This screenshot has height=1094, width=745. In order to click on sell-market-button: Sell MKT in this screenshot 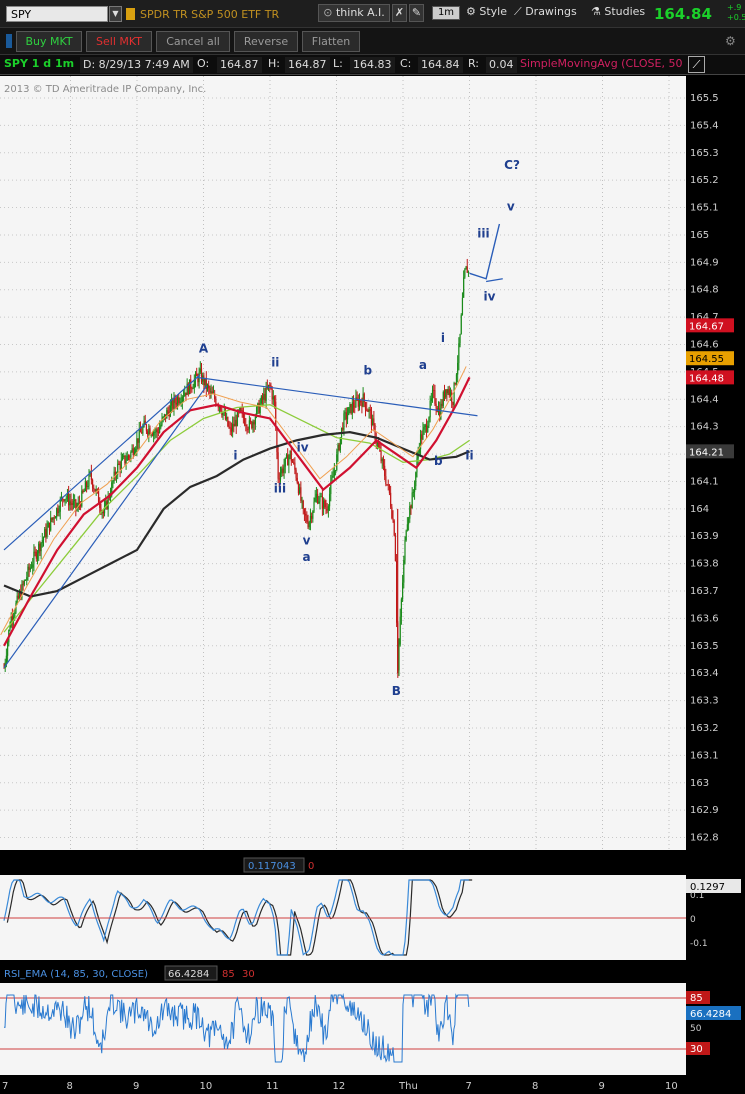, I will do `click(119, 41)`.